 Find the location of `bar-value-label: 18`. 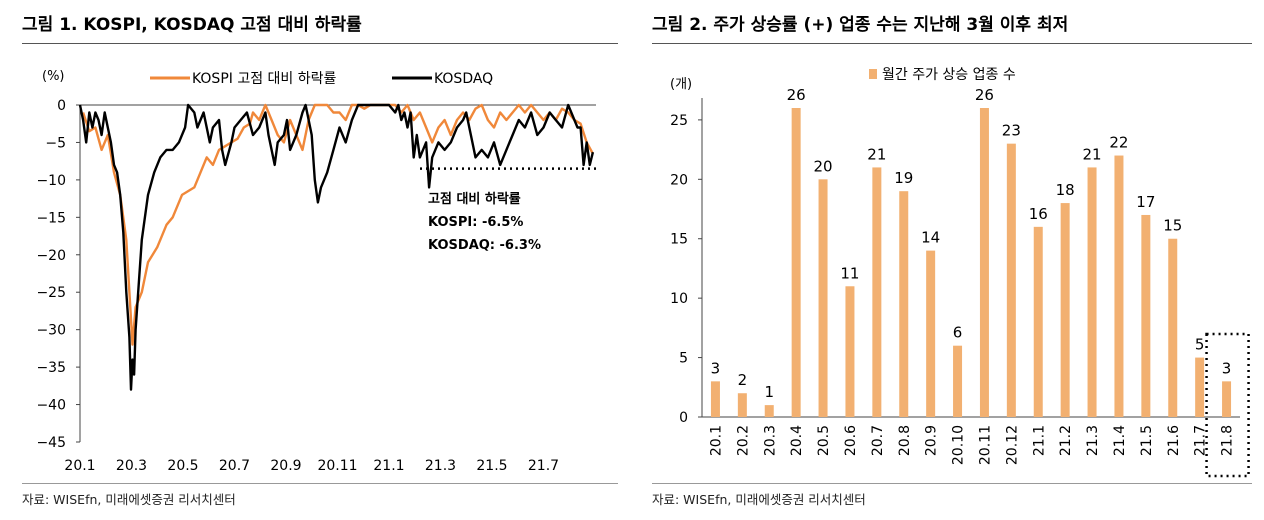

bar-value-label: 18 is located at coordinates (1065, 190).